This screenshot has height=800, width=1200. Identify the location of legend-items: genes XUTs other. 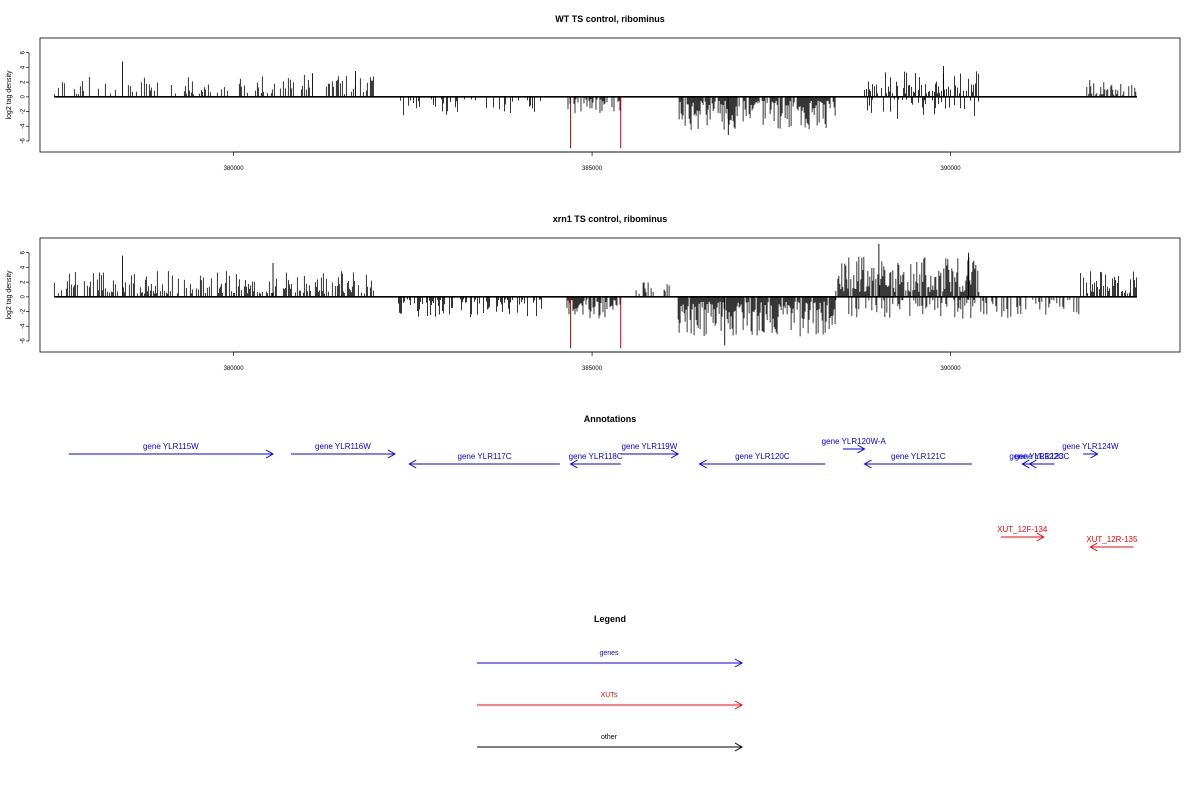
(610, 701).